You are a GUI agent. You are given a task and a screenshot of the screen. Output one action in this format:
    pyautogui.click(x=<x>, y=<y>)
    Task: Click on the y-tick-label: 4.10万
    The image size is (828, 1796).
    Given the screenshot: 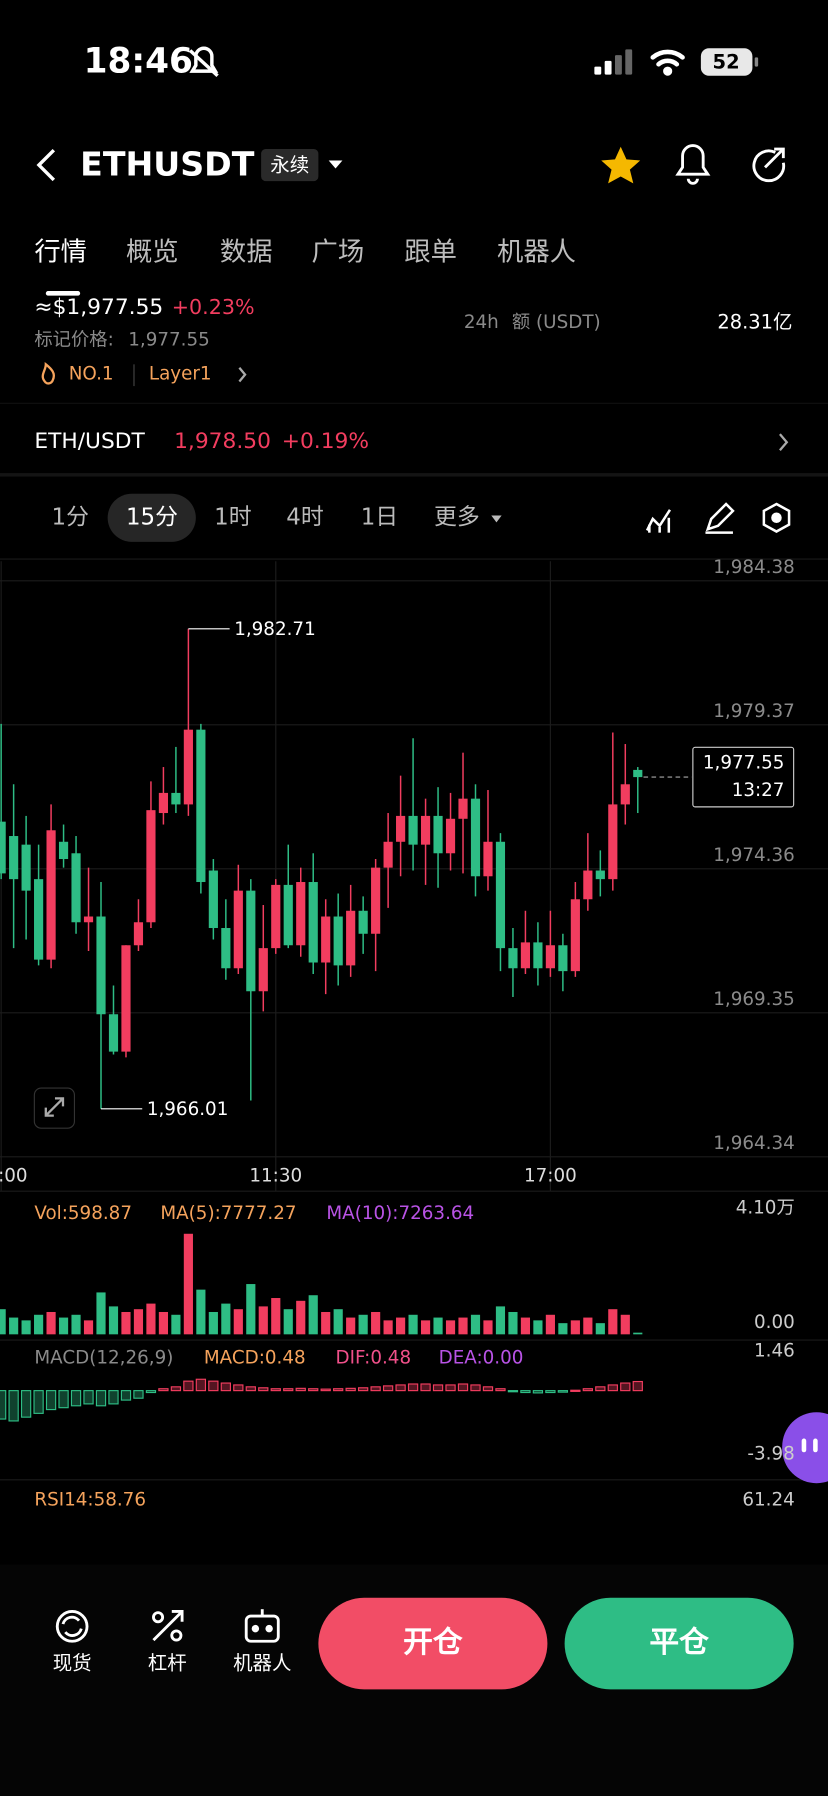 What is the action you would take?
    pyautogui.click(x=765, y=1207)
    